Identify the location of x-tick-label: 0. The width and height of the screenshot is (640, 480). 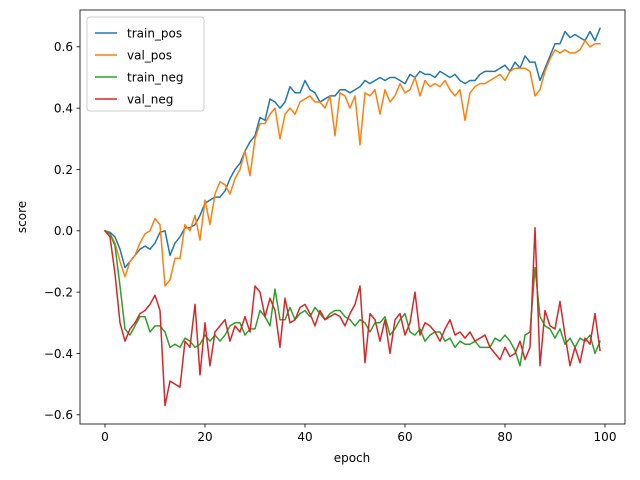
(105, 437).